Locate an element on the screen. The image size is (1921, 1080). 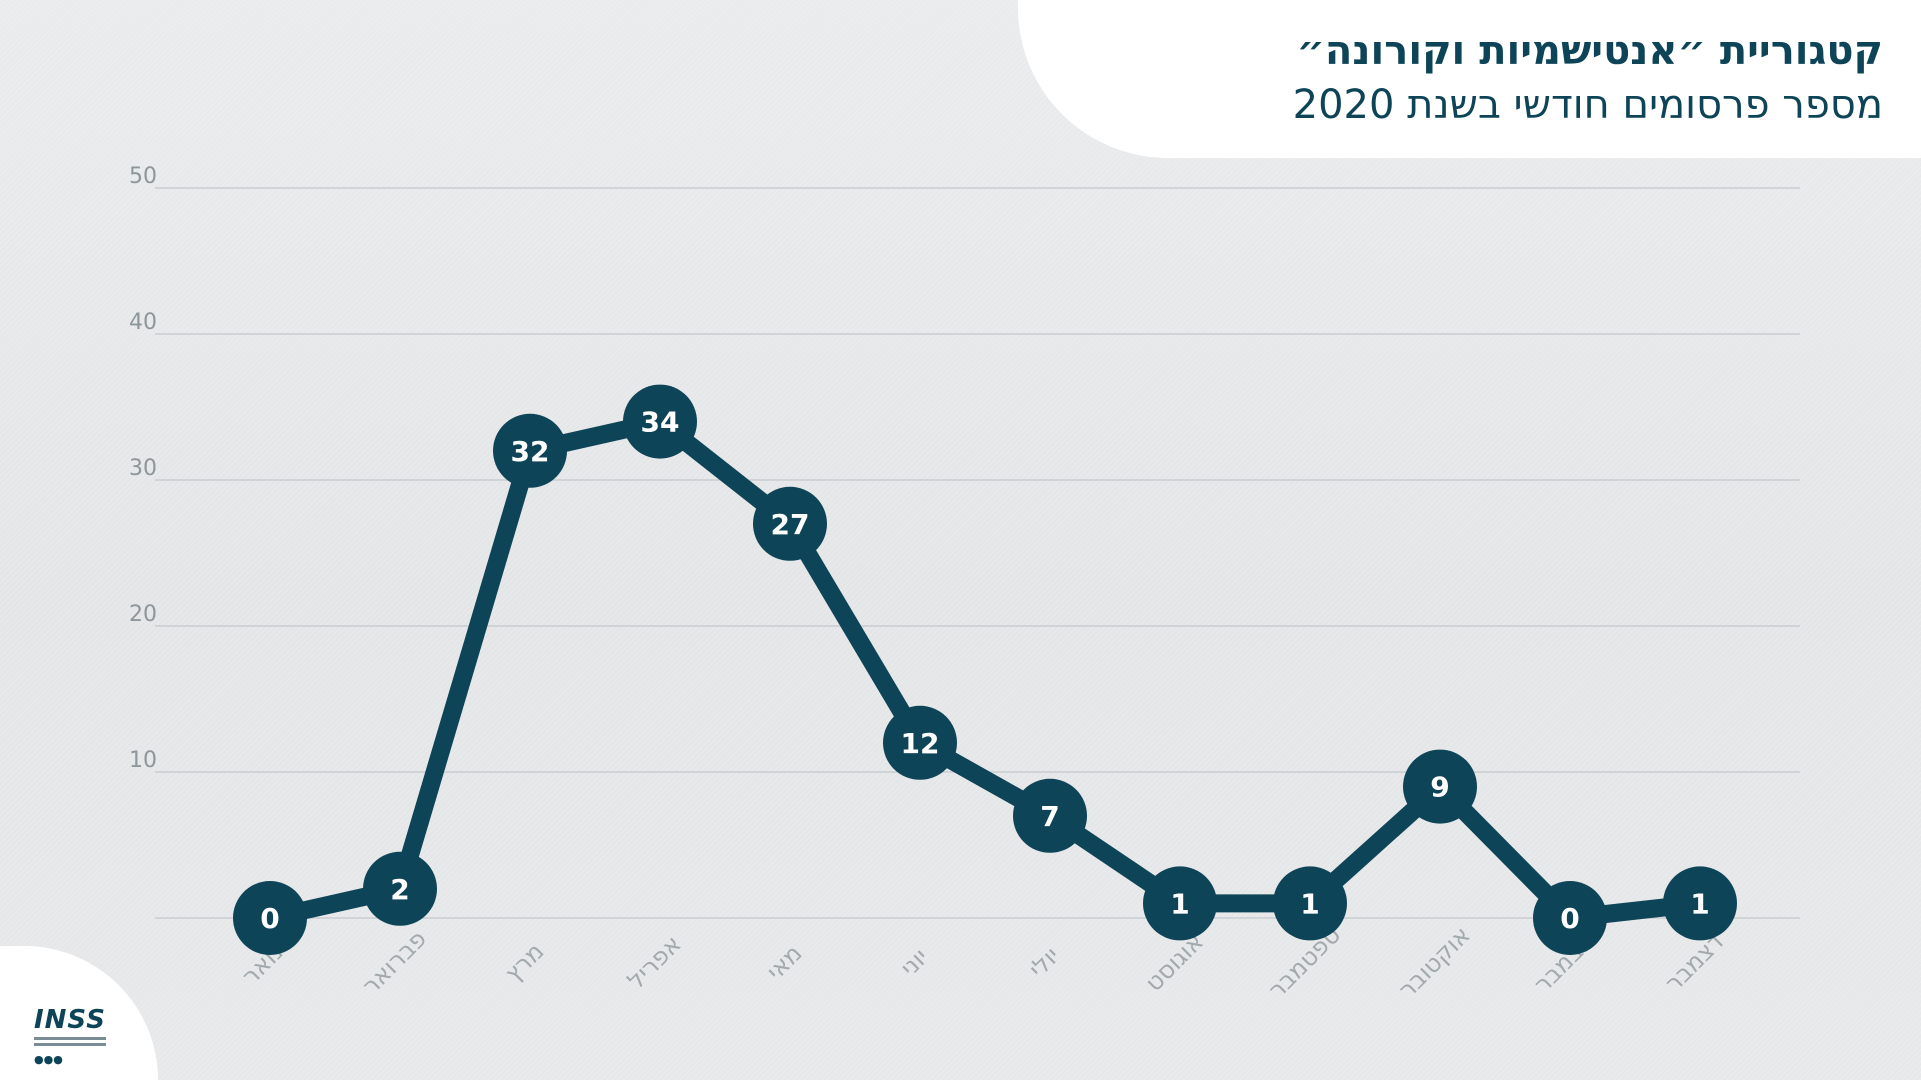
data-label: 34 is located at coordinates (660, 422).